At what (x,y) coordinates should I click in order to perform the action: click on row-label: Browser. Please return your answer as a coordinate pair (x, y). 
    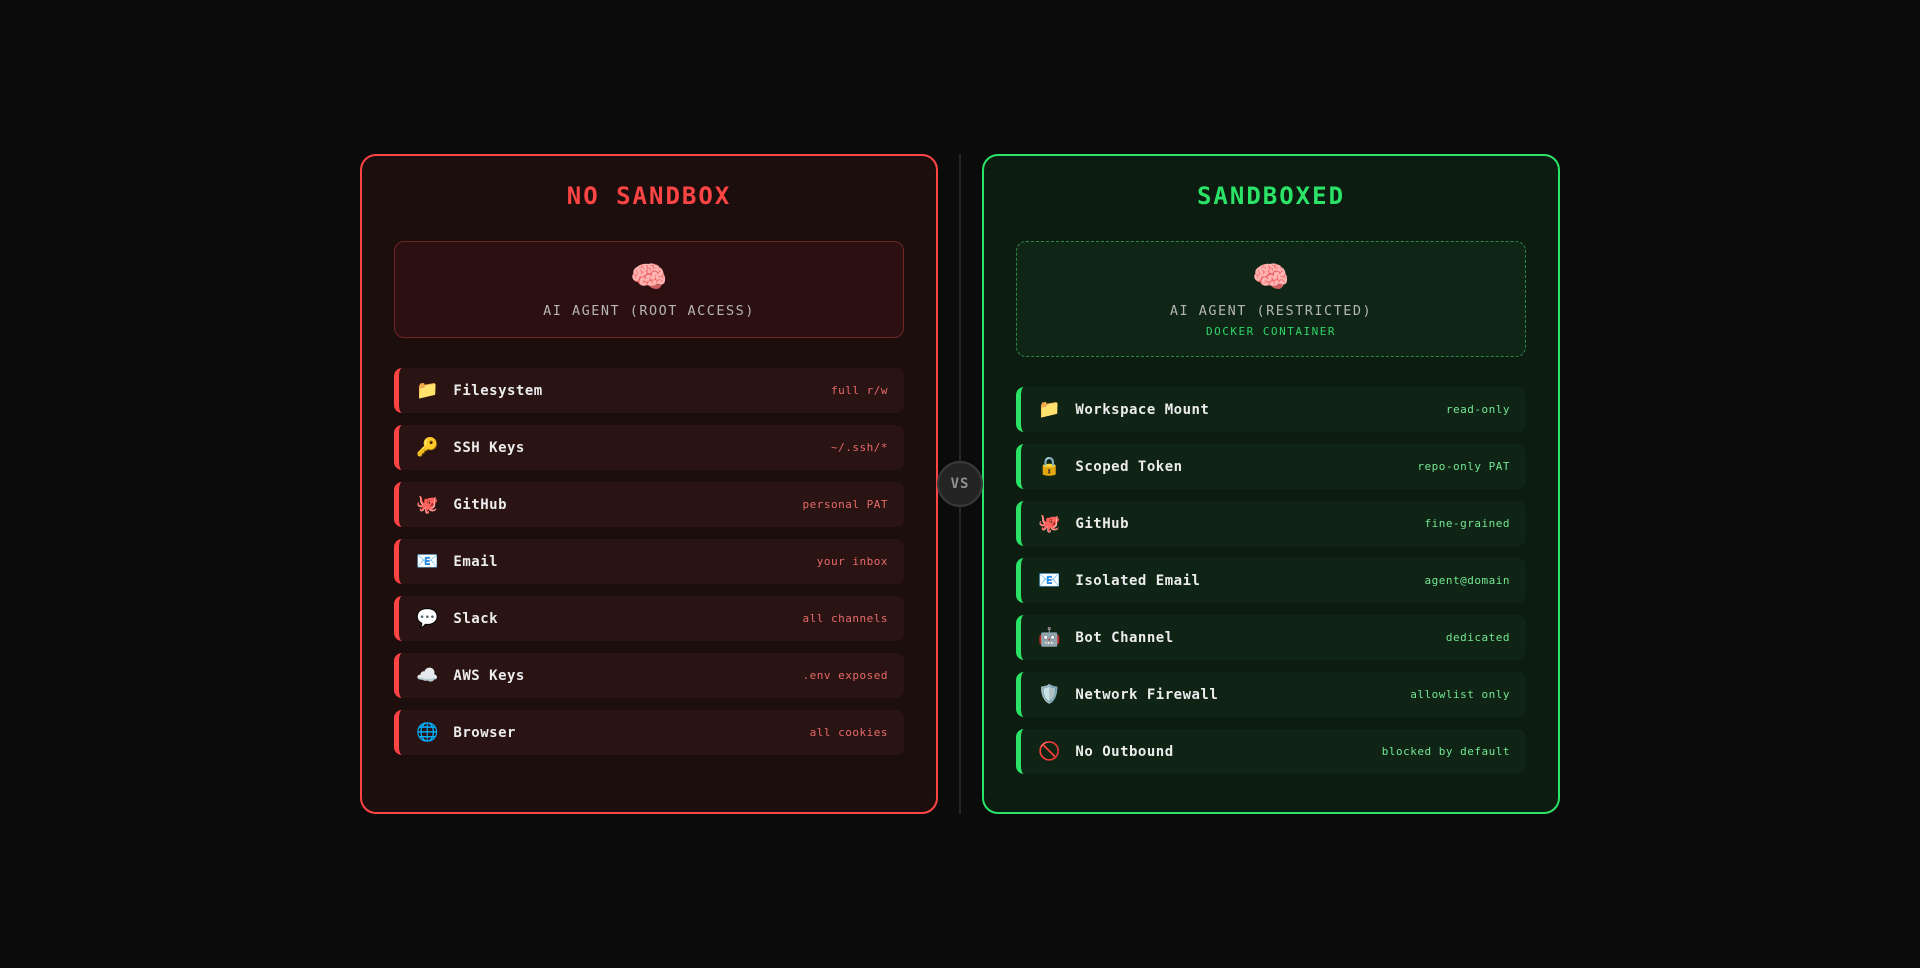
    Looking at the image, I should click on (484, 732).